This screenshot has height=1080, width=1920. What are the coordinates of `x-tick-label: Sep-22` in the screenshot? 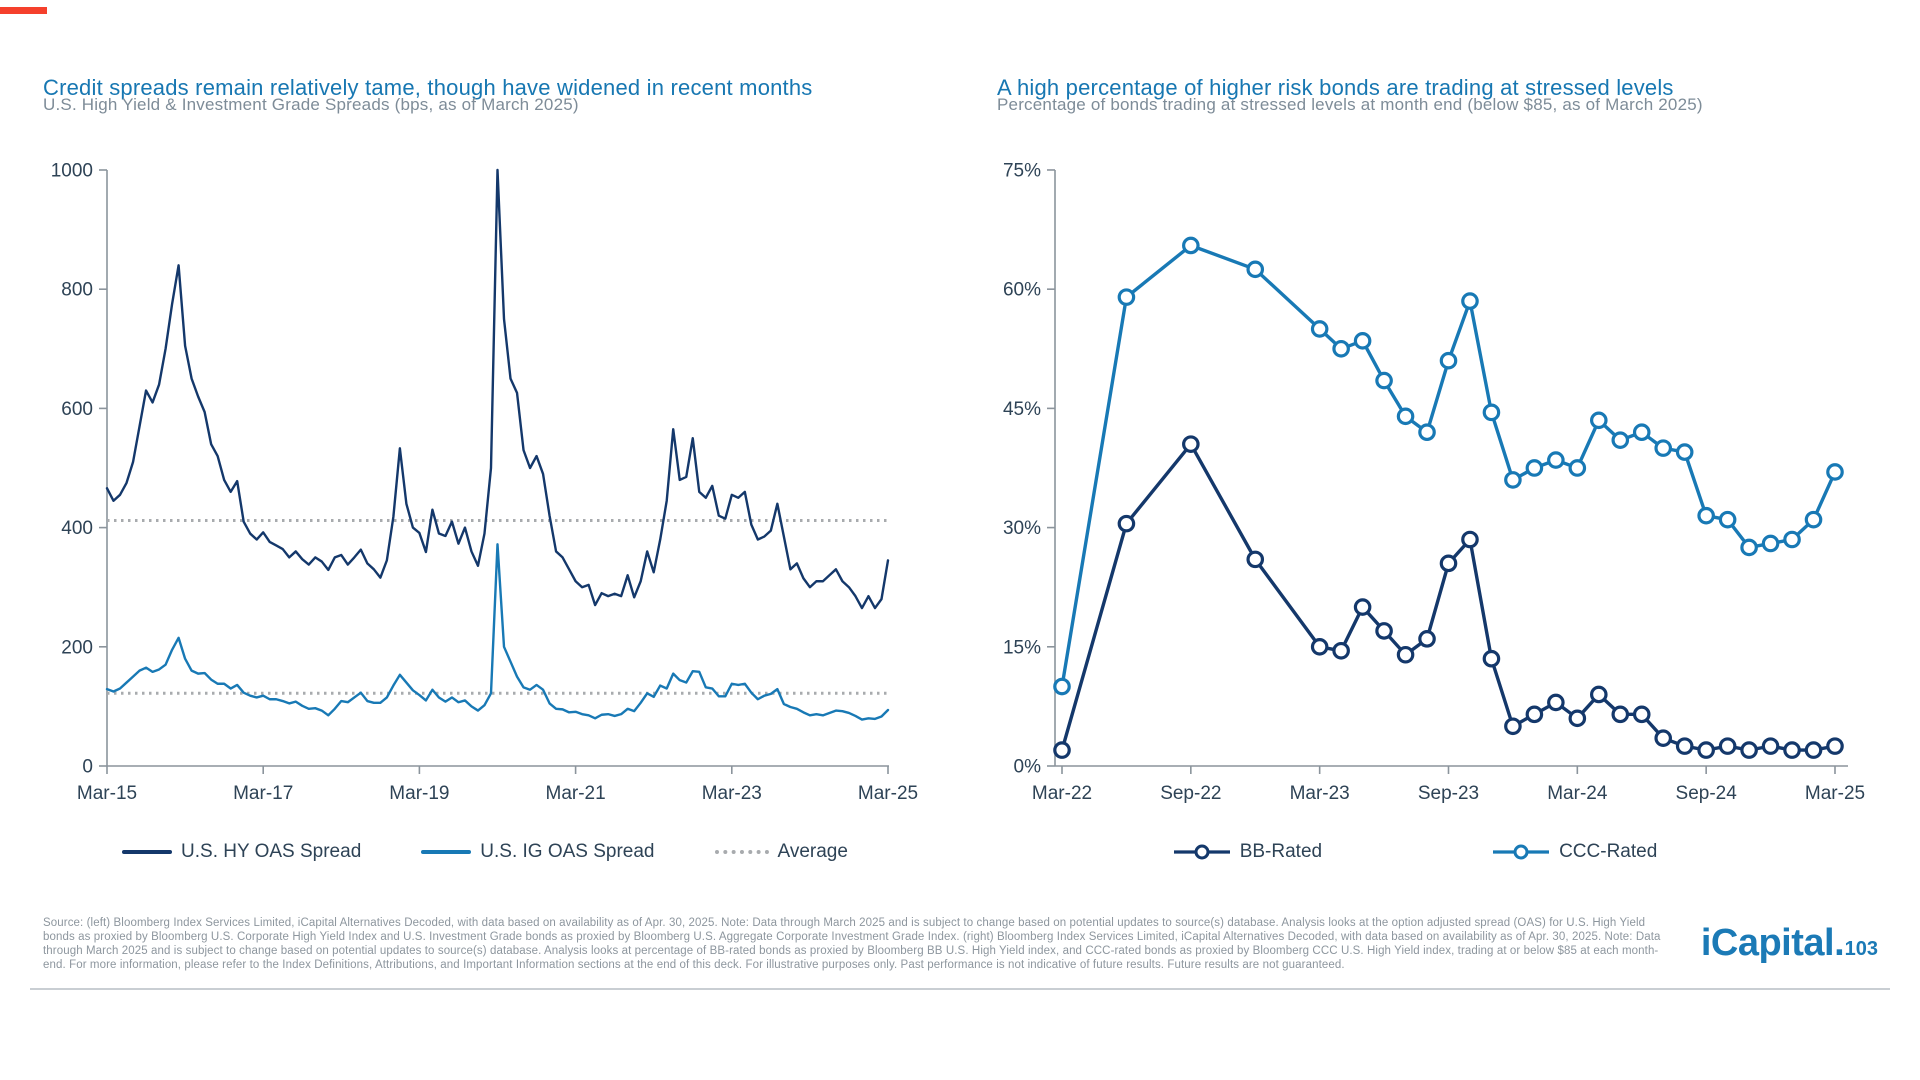 It's located at (1190, 793).